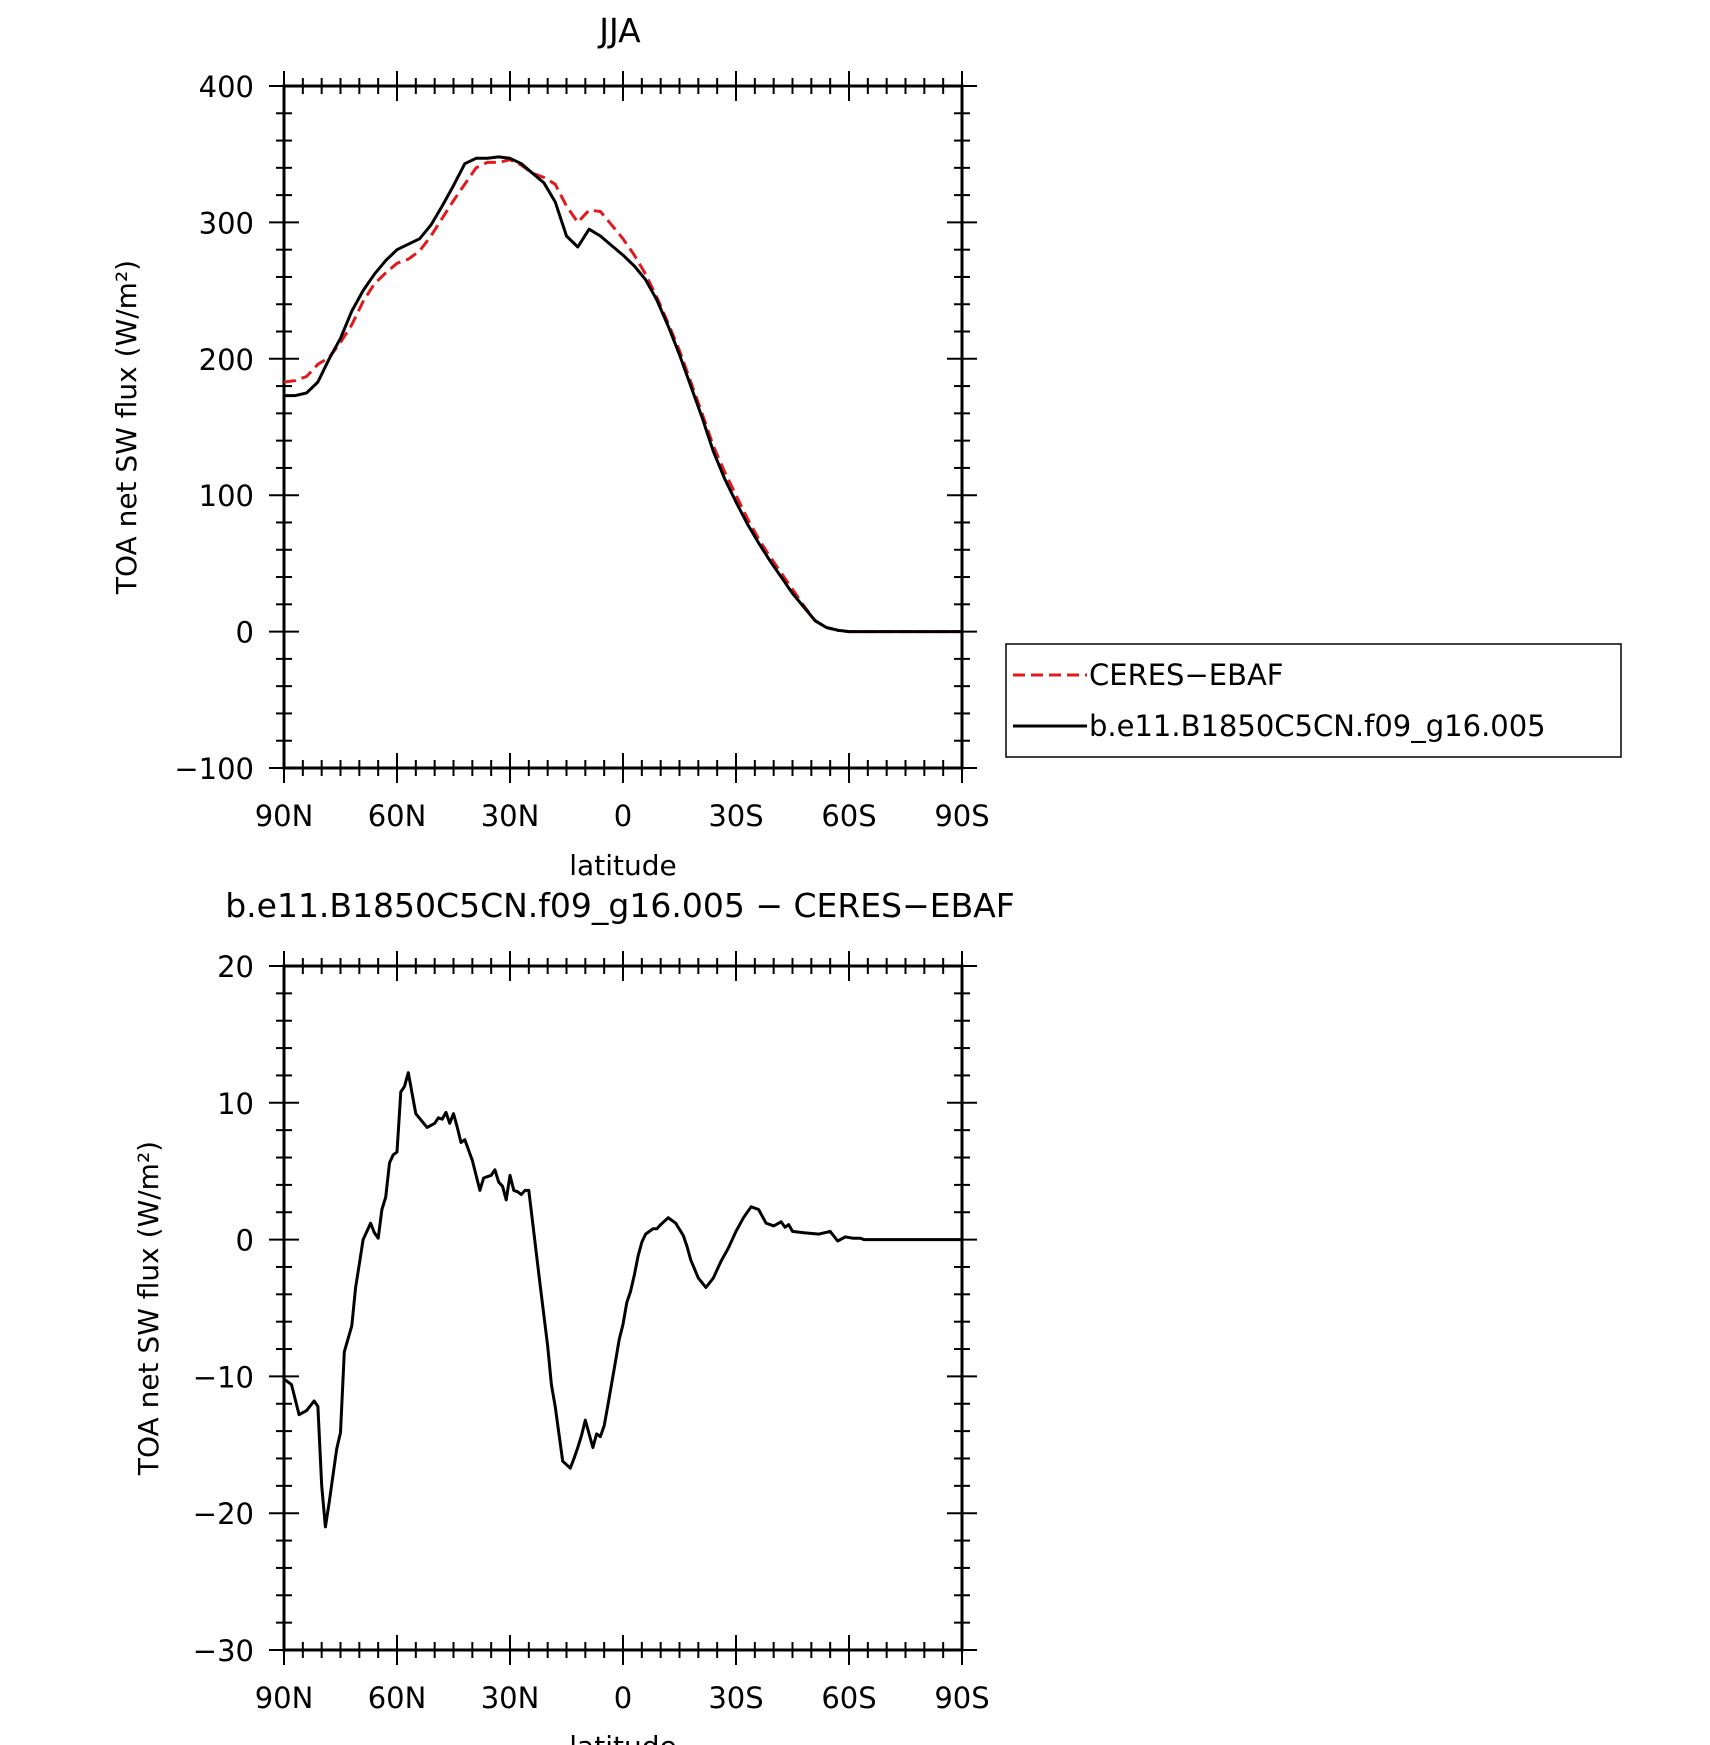 The width and height of the screenshot is (1710, 1745). What do you see at coordinates (223, 1377) in the screenshot?
I see `y-tick-label: −10` at bounding box center [223, 1377].